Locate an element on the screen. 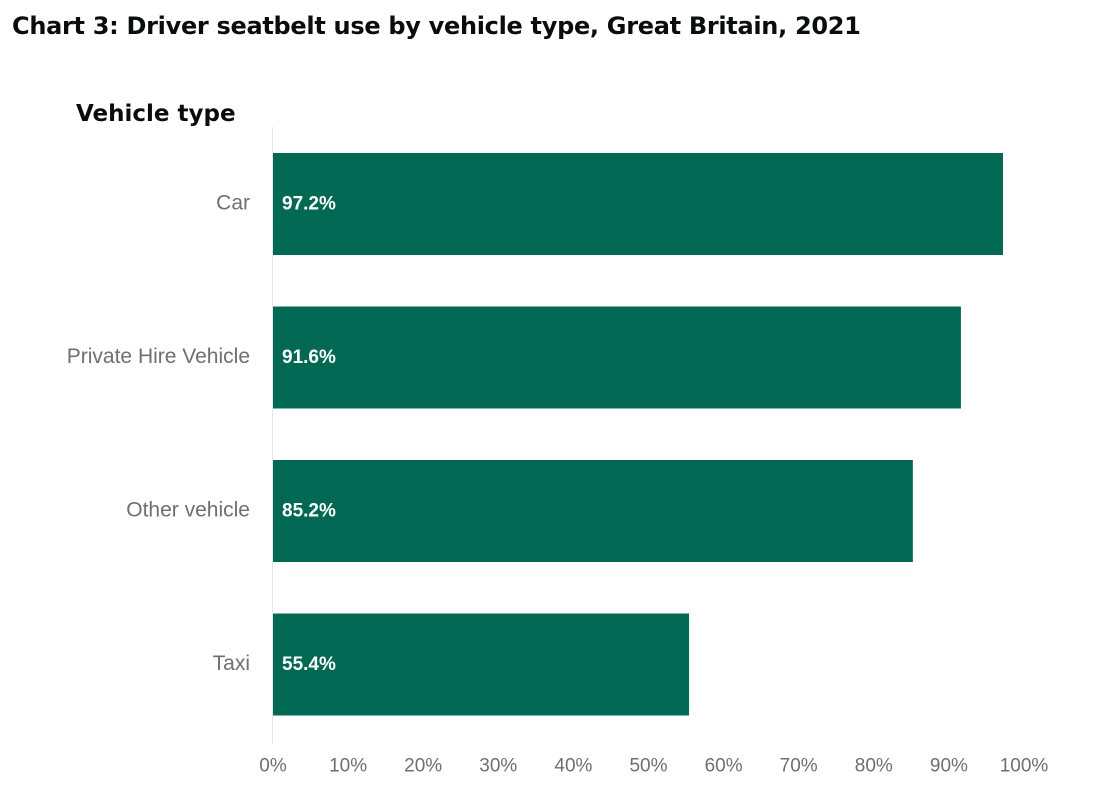  y-axis-title: Vehicle type is located at coordinates (156, 114).